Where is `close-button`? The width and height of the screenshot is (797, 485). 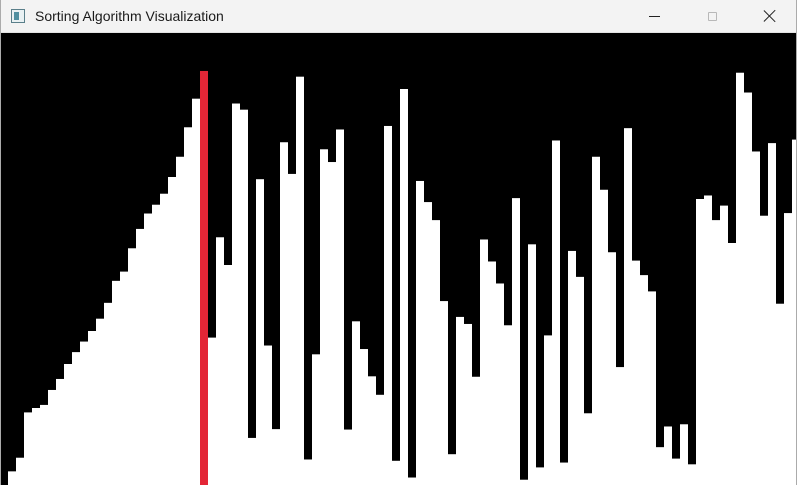
close-button is located at coordinates (770, 16).